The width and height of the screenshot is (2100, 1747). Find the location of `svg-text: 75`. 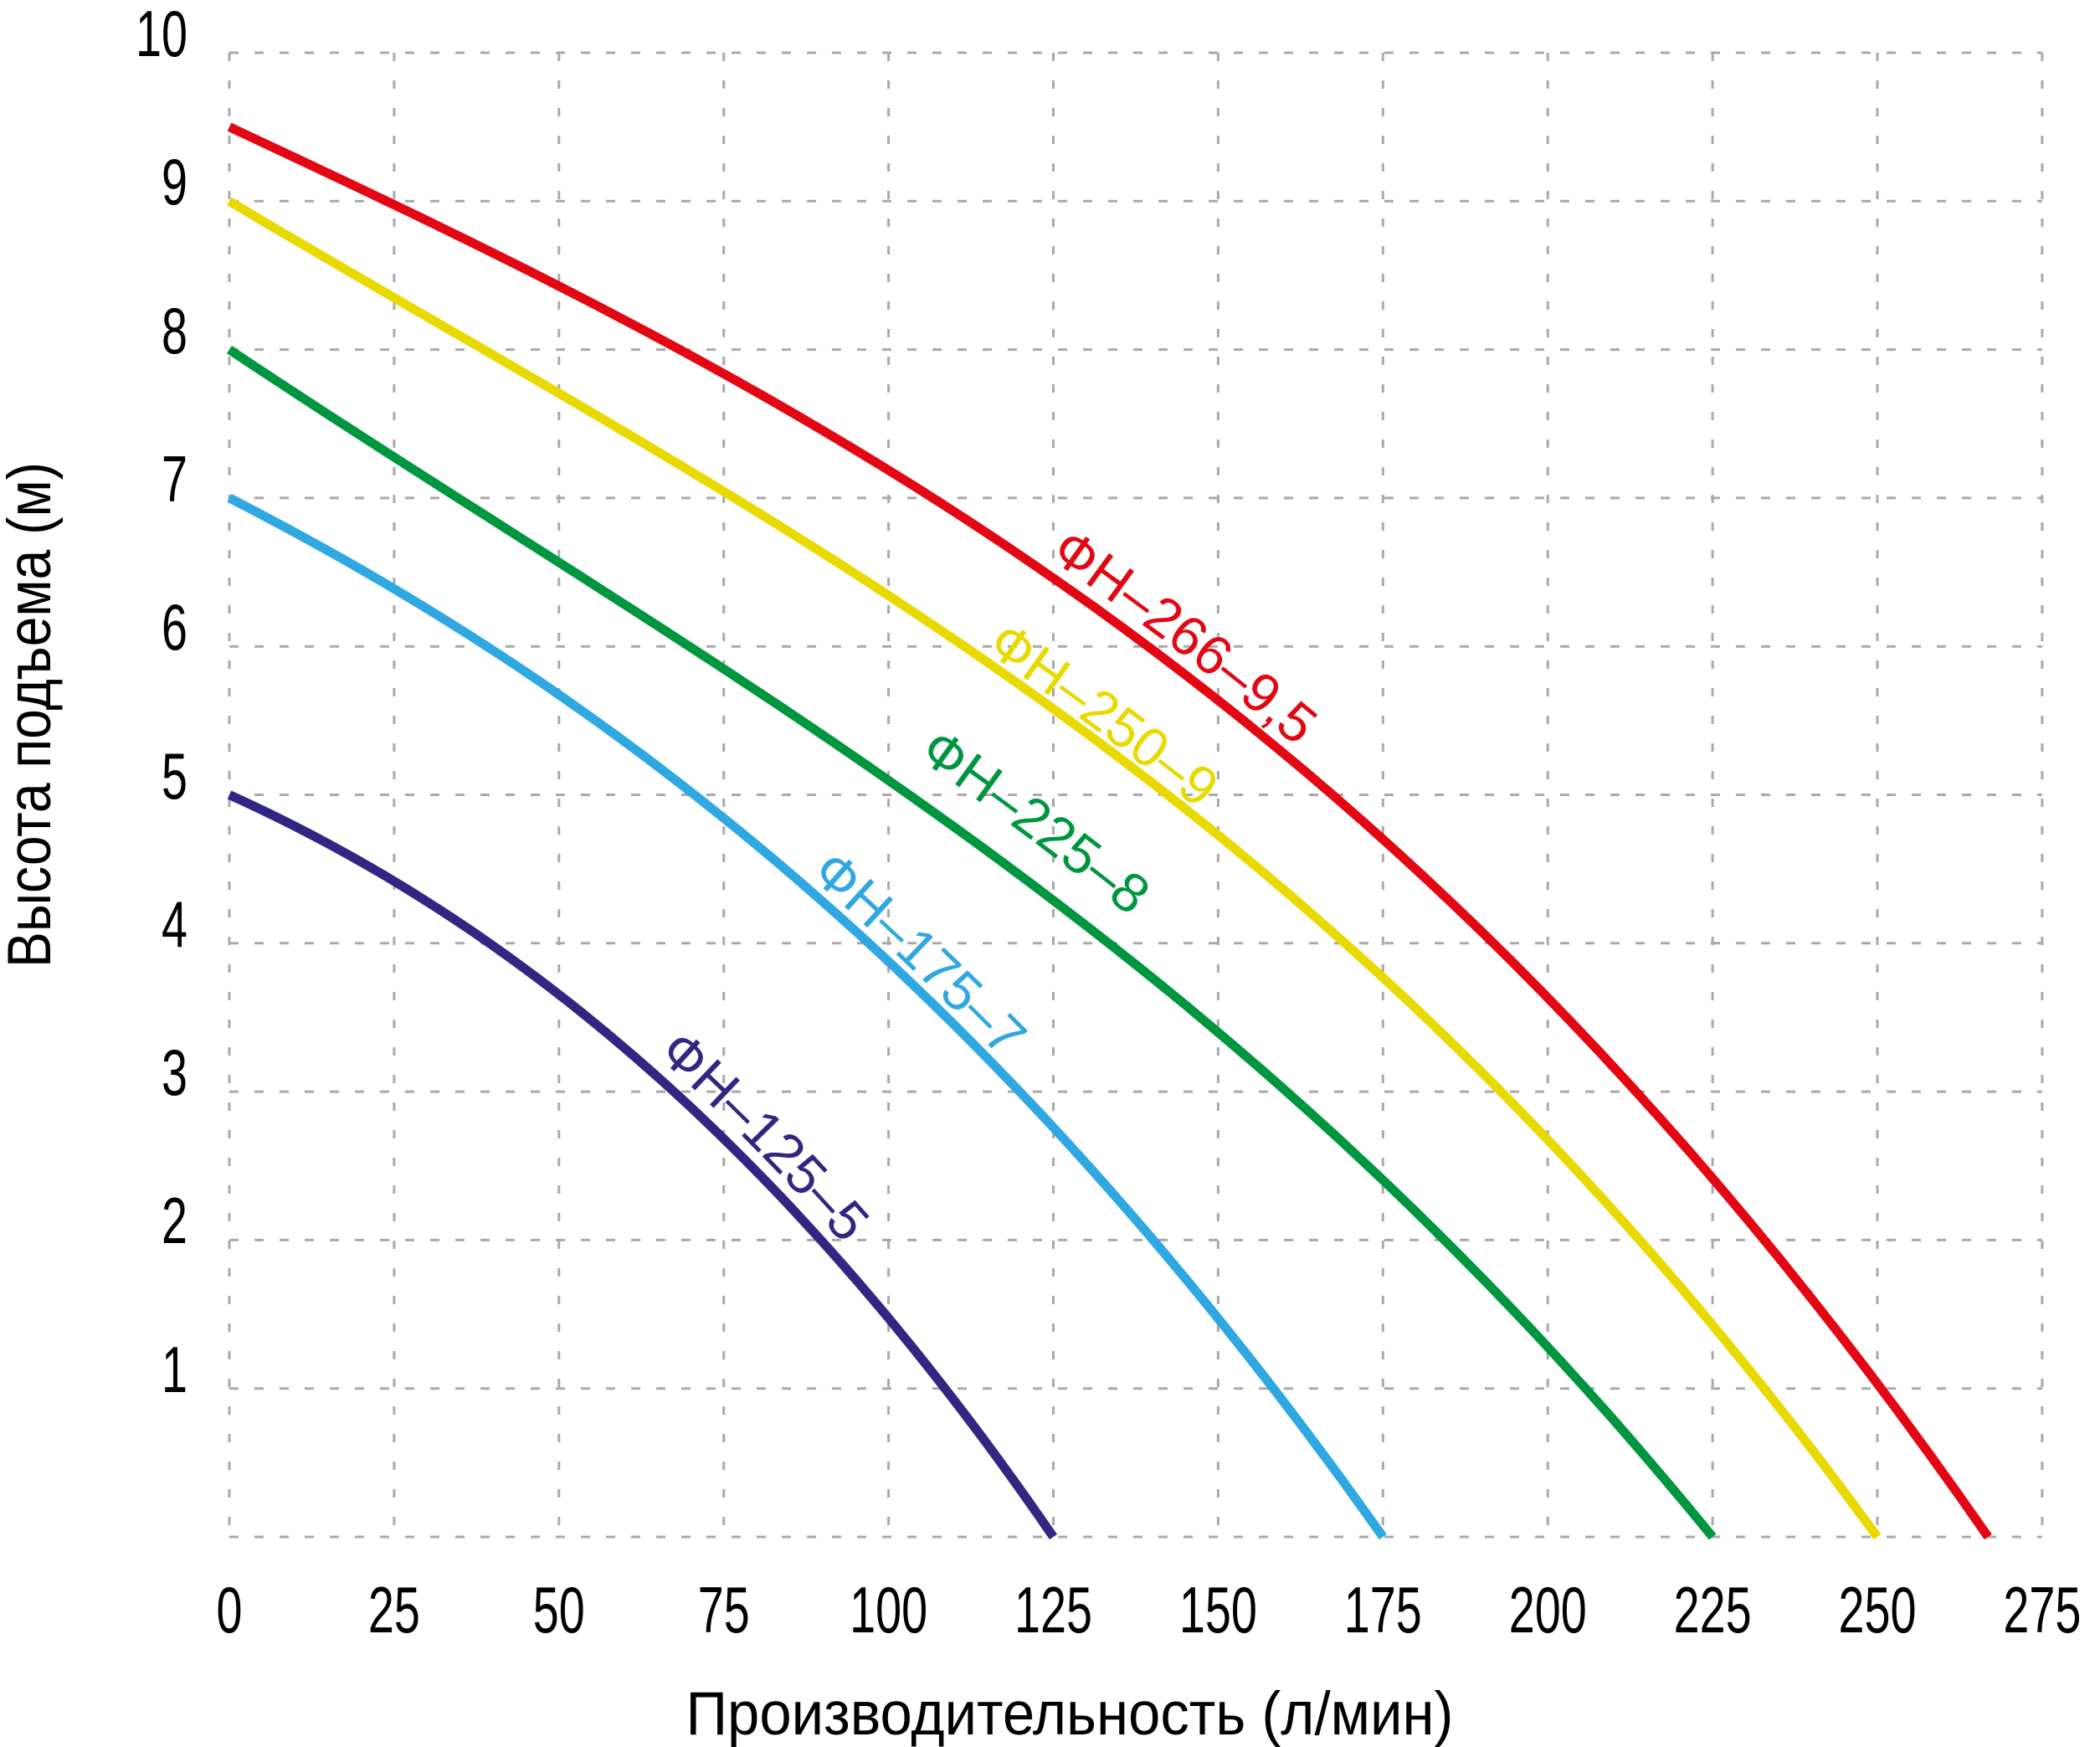

svg-text: 75 is located at coordinates (724, 1610).